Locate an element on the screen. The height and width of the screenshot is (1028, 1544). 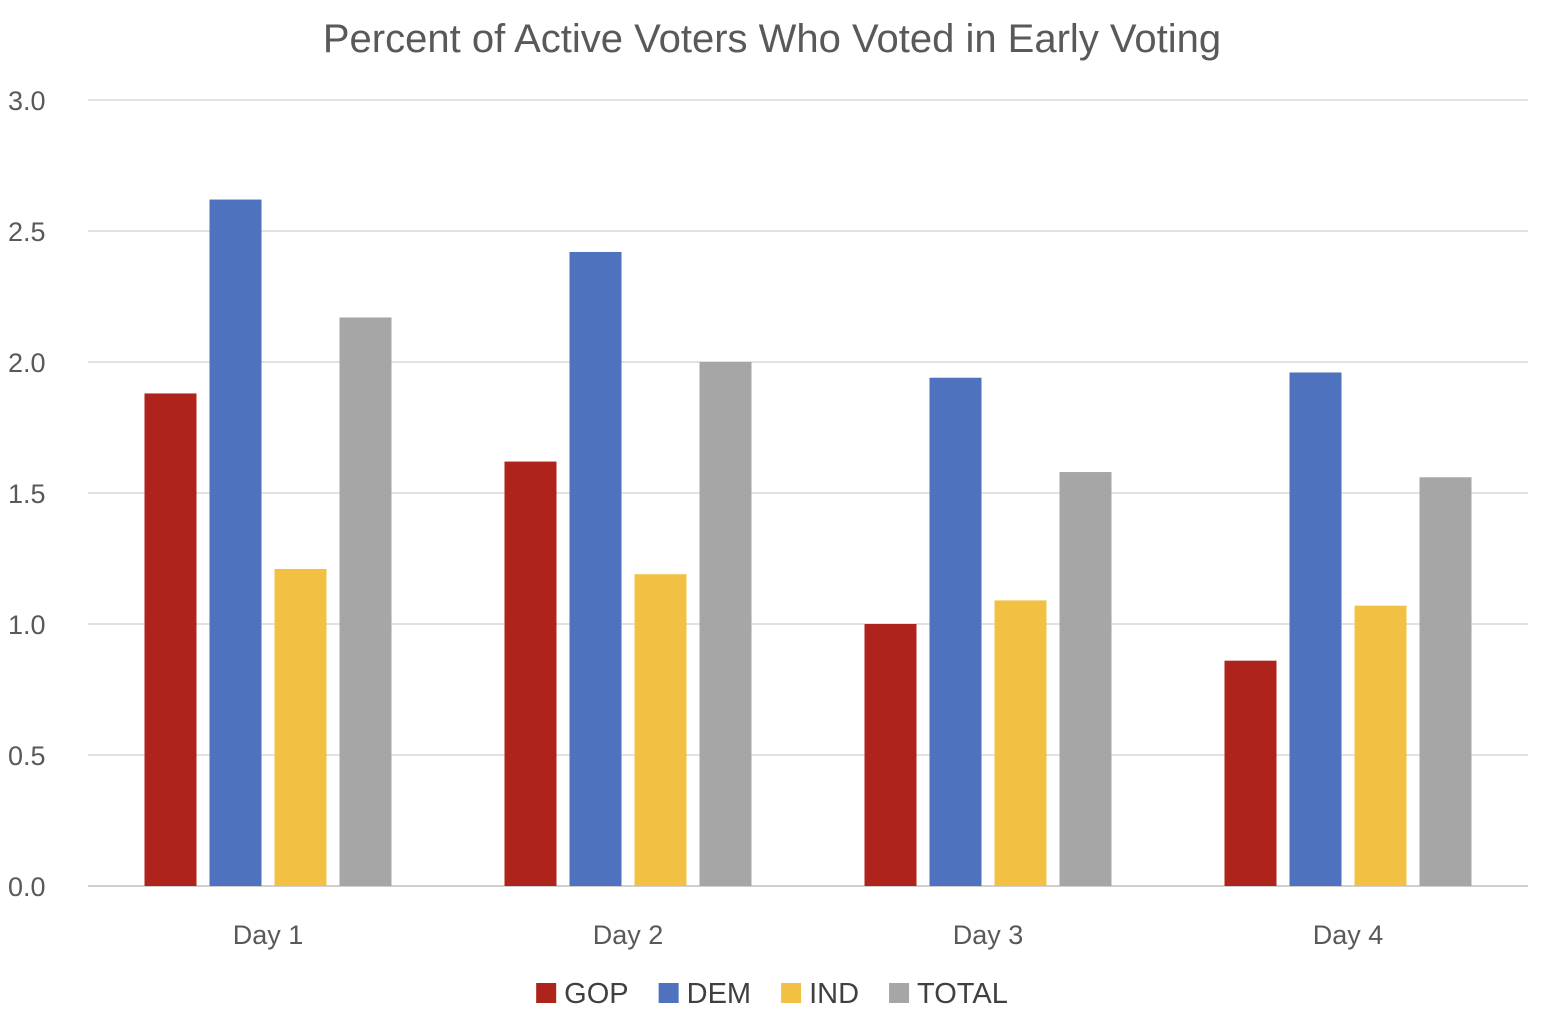
x-tick-label: Day 2 is located at coordinates (628, 935).